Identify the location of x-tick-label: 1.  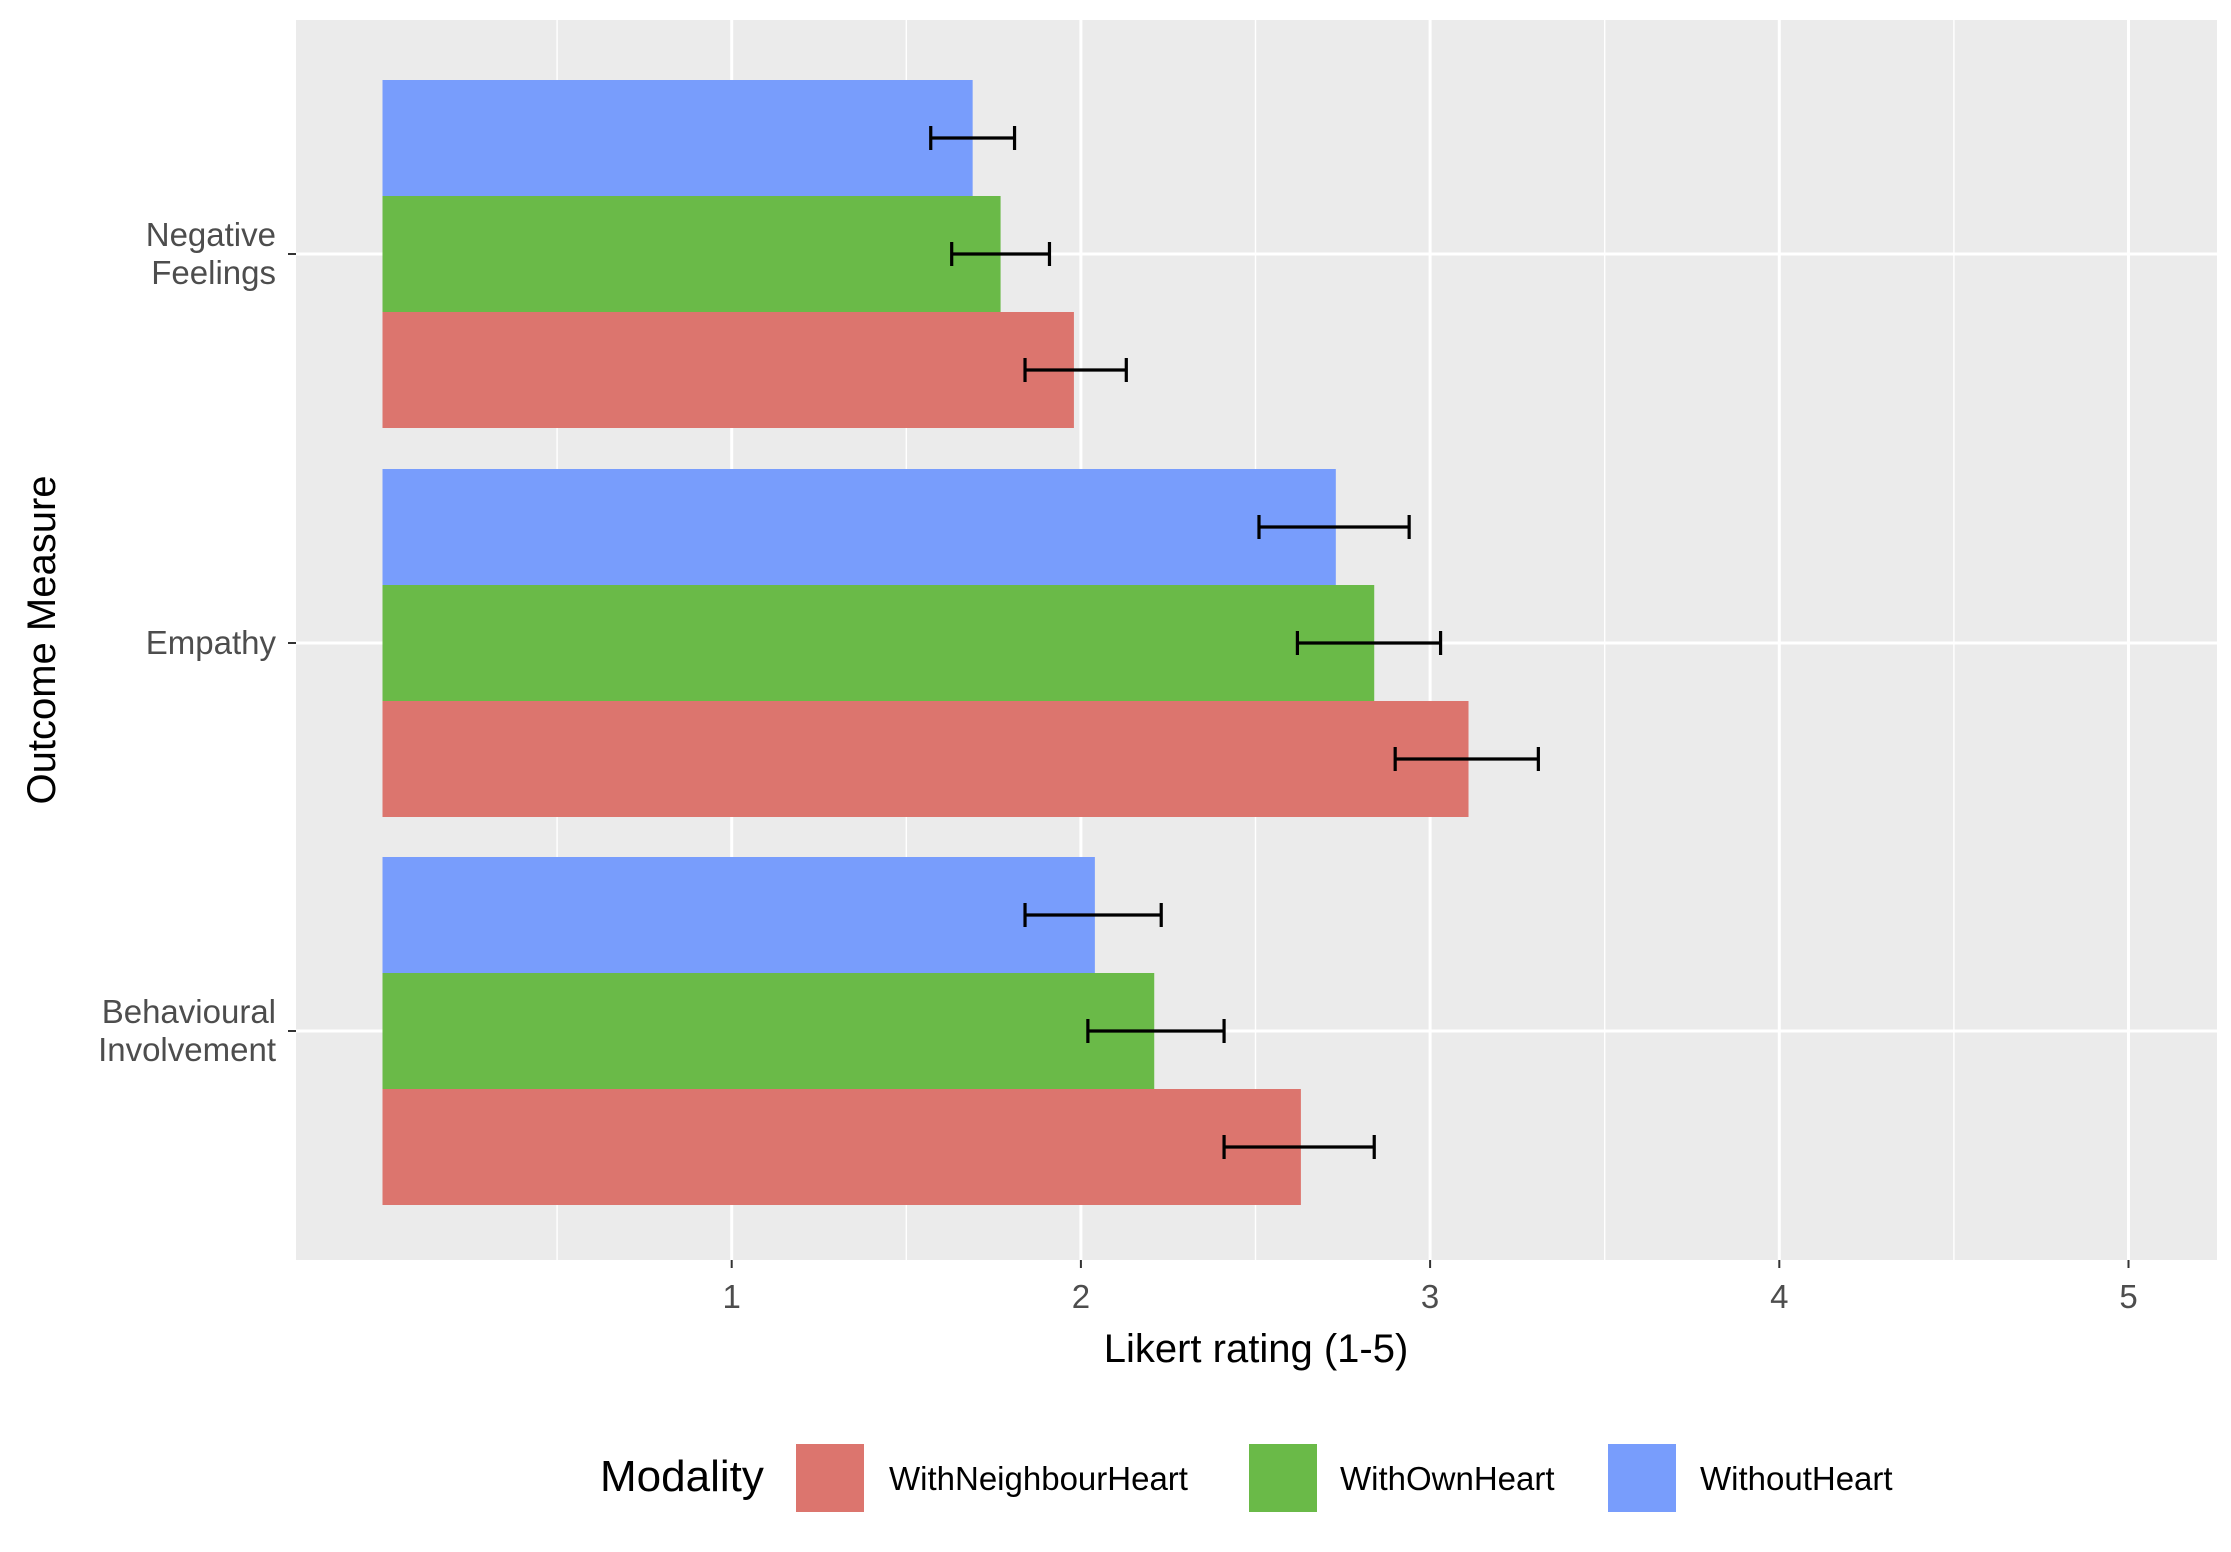
(732, 1296).